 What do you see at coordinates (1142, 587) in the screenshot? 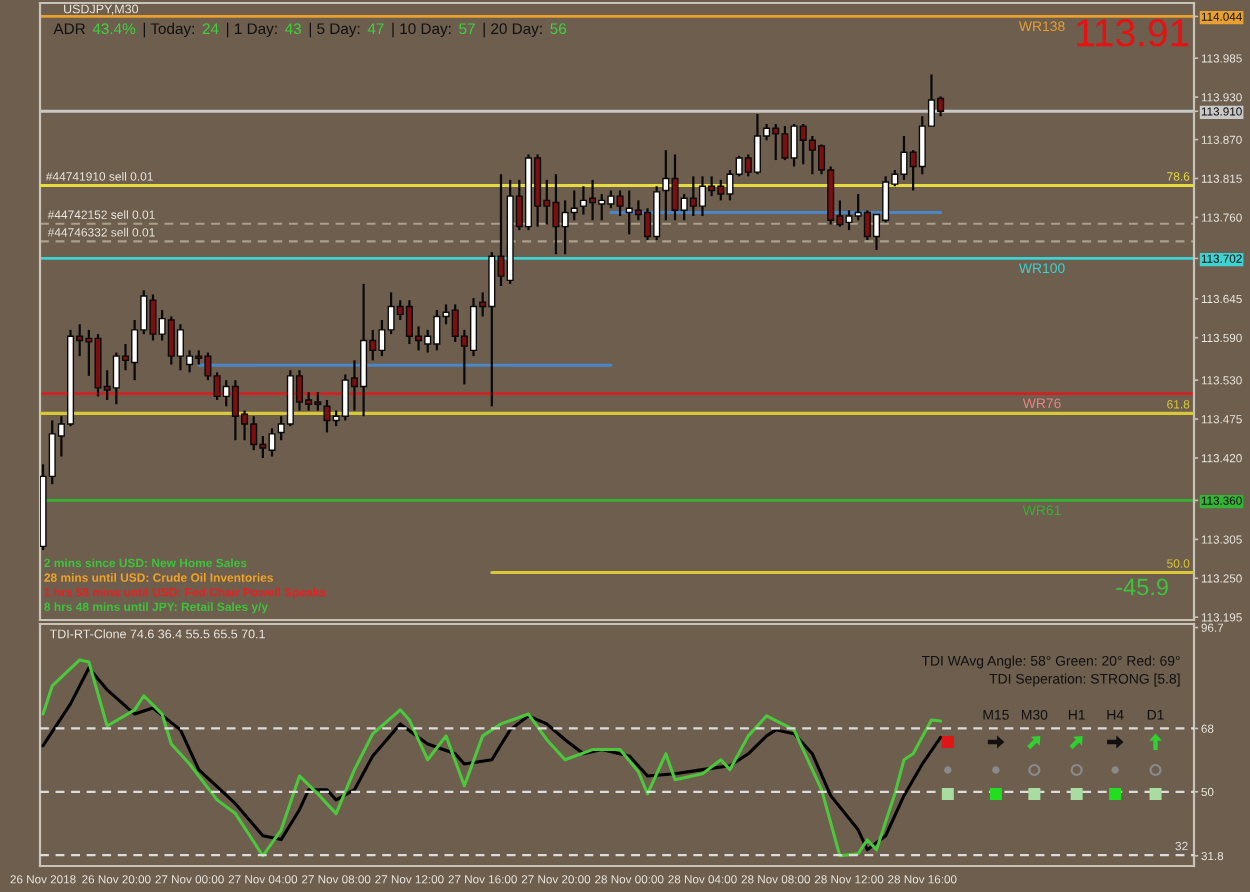
I see `annotation: -45.9` at bounding box center [1142, 587].